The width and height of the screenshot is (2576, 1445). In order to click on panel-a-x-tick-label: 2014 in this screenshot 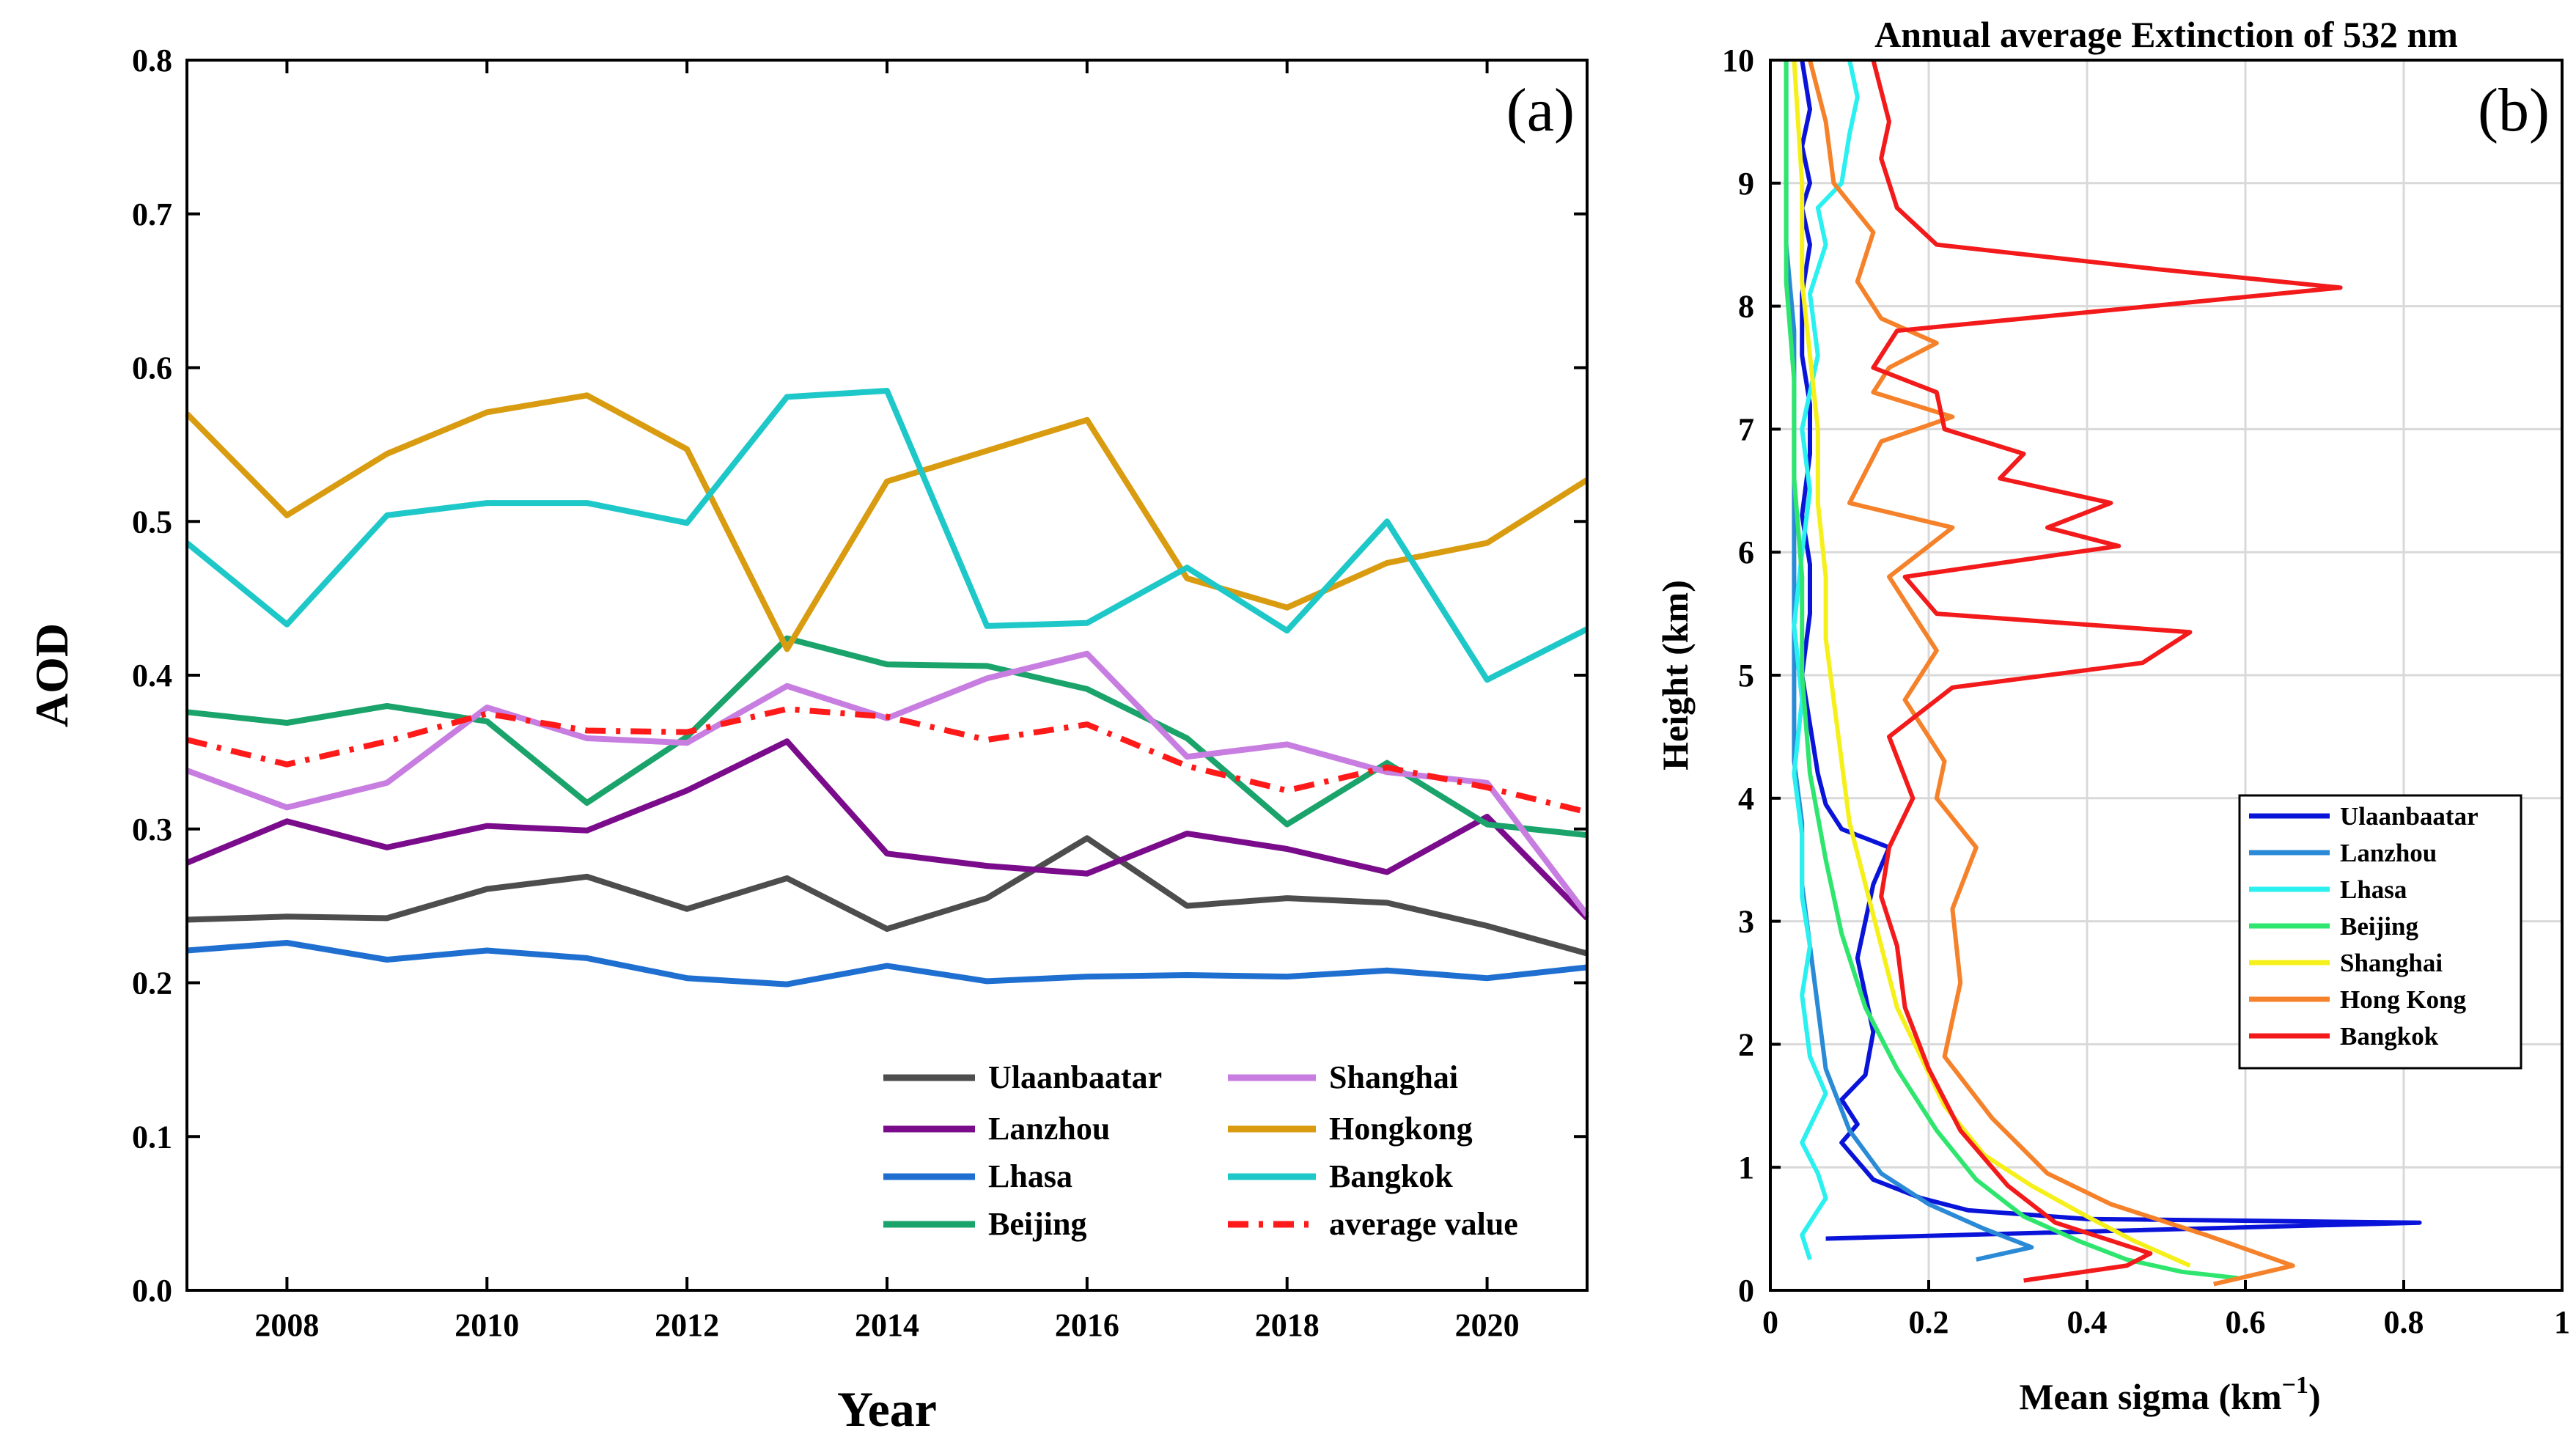, I will do `click(887, 1325)`.